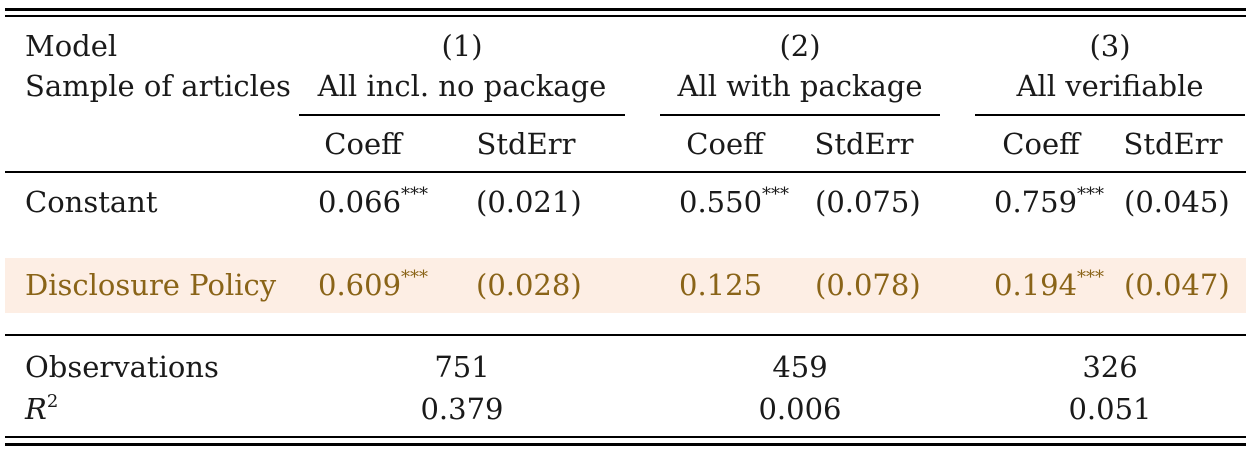 This screenshot has height=456, width=1251. I want to click on stderr-cell: (0.028), so click(529, 285).